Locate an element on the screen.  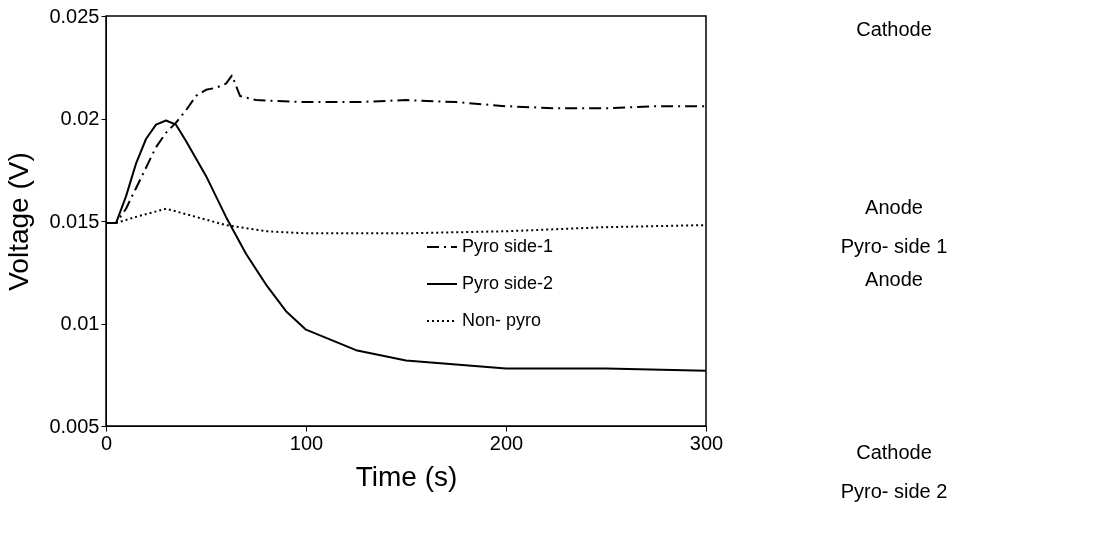
x-axis-title: Time (s) is located at coordinates (406, 476).